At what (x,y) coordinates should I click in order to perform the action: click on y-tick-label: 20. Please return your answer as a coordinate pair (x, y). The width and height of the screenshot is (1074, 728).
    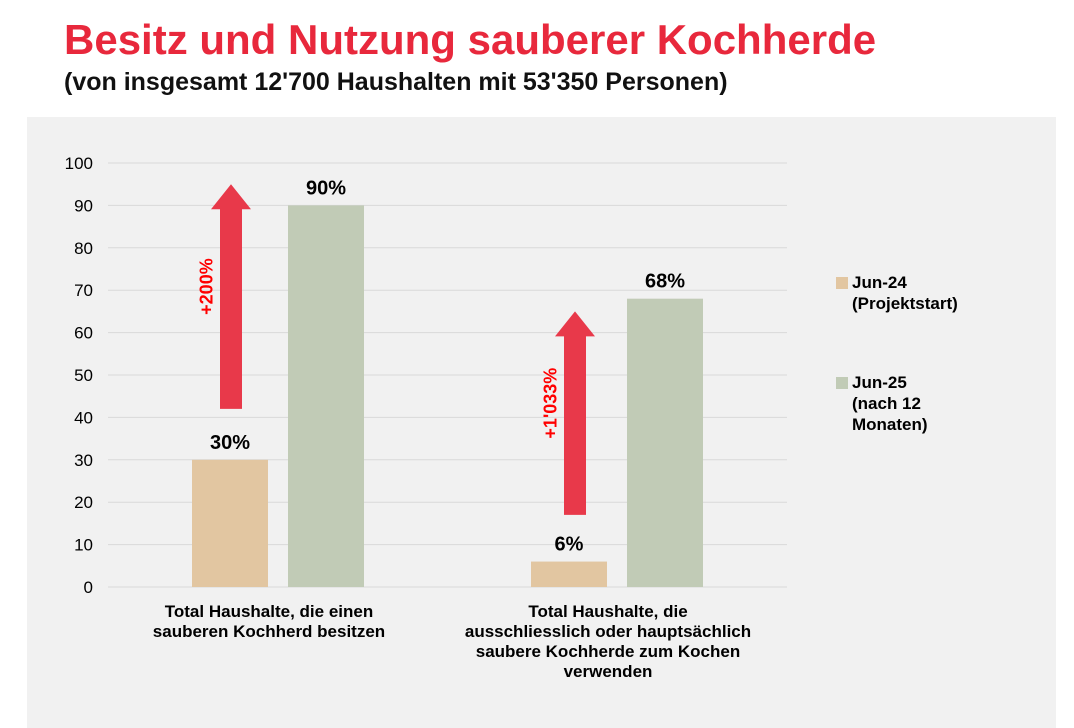
    Looking at the image, I should click on (83, 502).